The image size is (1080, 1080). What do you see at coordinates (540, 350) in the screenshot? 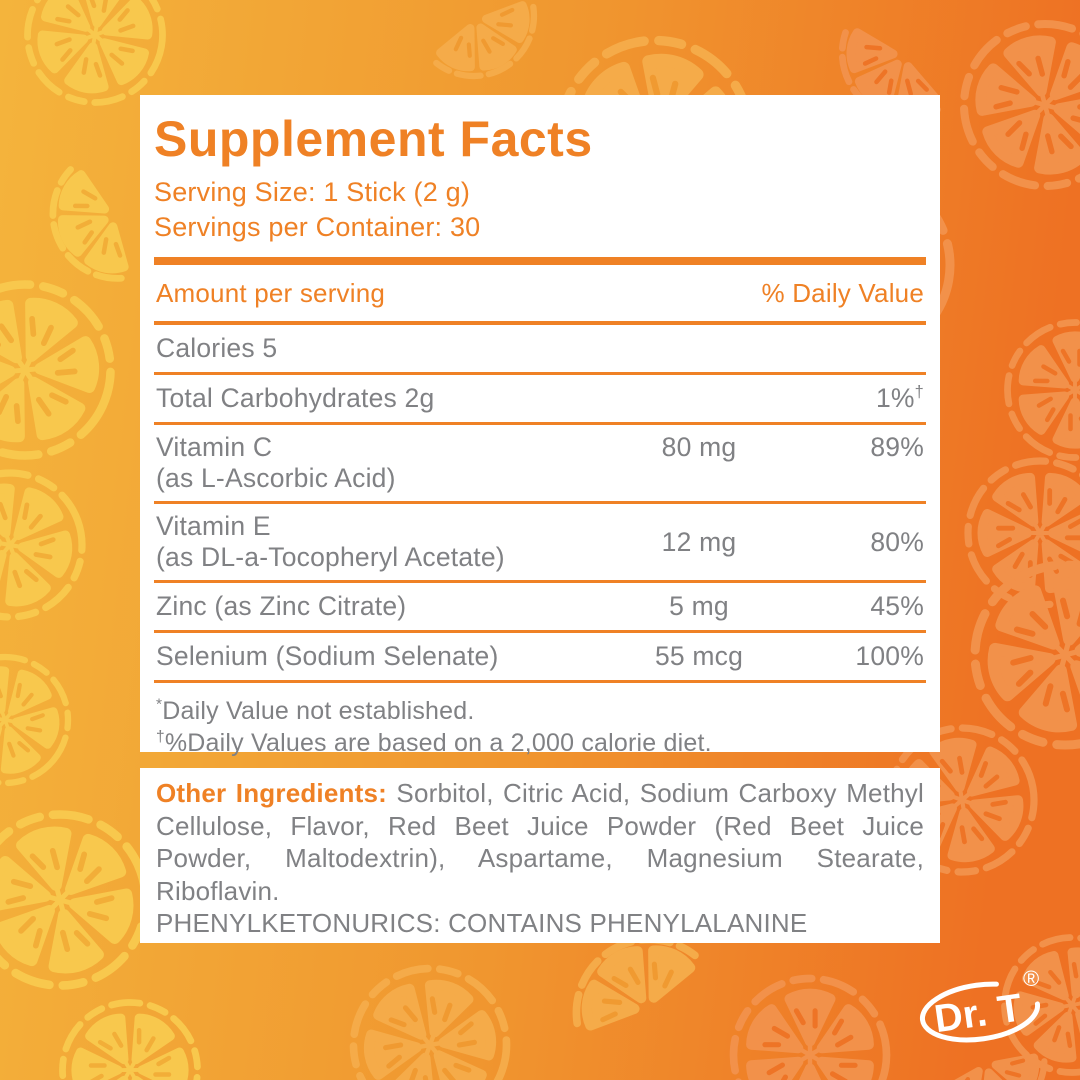
I see `table-row-calories: Calories 5` at bounding box center [540, 350].